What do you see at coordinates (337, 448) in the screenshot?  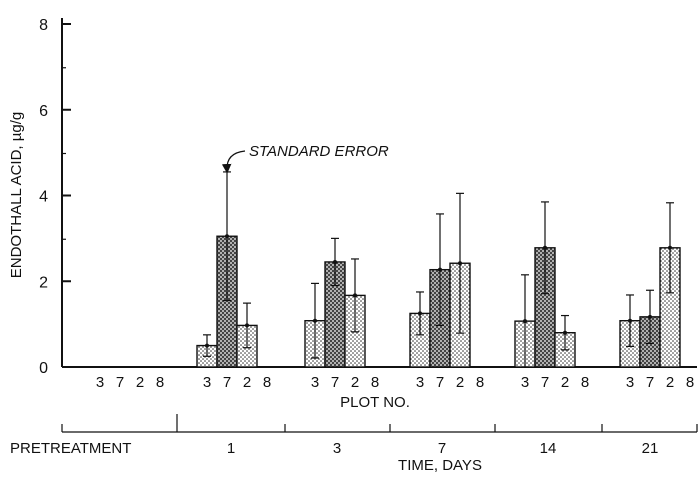 I see `time-tick-label: 3` at bounding box center [337, 448].